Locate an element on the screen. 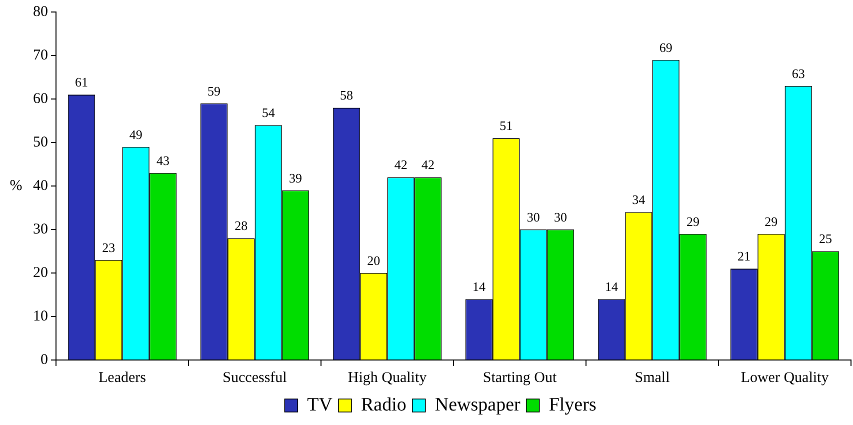 This screenshot has width=853, height=425. data-label: 54 is located at coordinates (269, 112).